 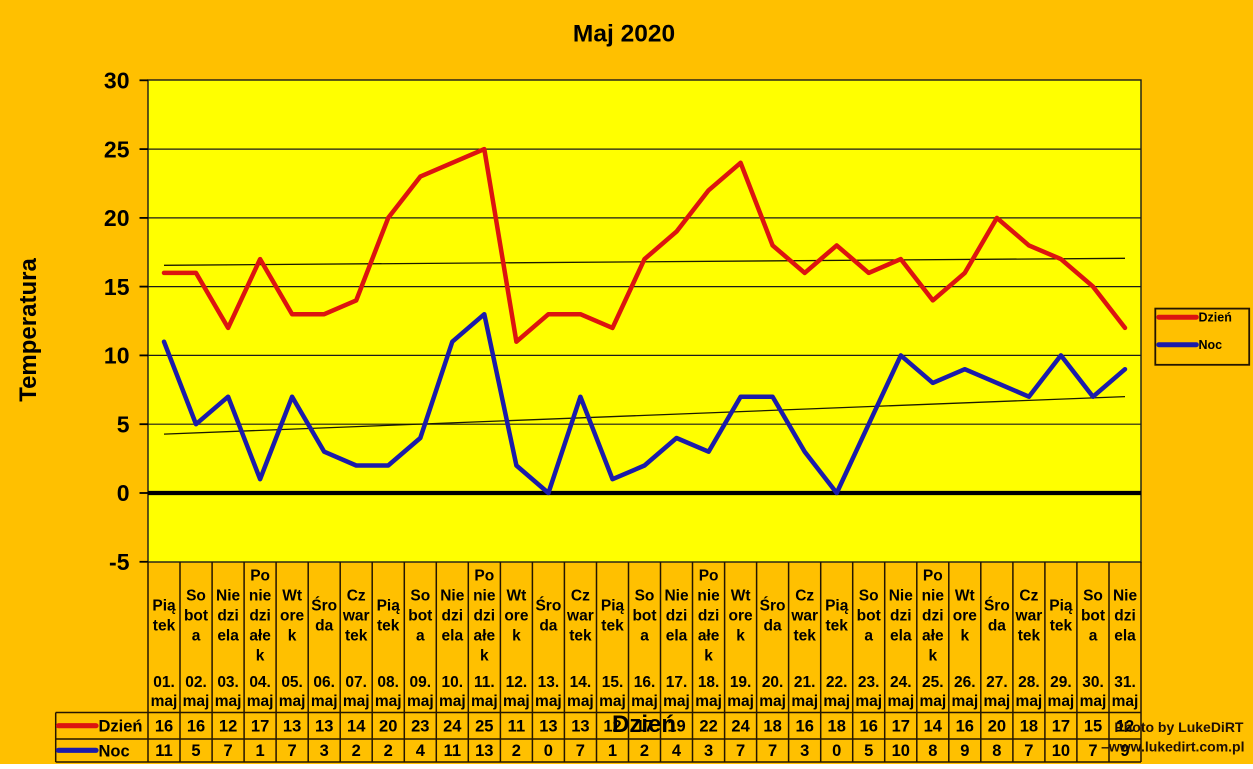 I want to click on svg-text: -5, so click(x=119, y=562).